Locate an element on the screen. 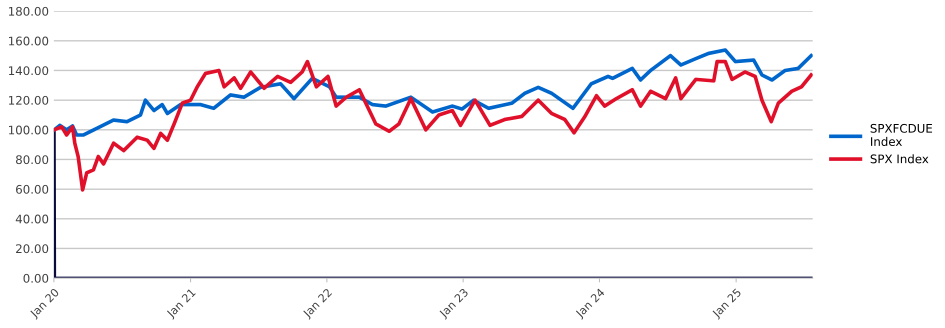  y-tick-label: 60.00 is located at coordinates (32, 189).